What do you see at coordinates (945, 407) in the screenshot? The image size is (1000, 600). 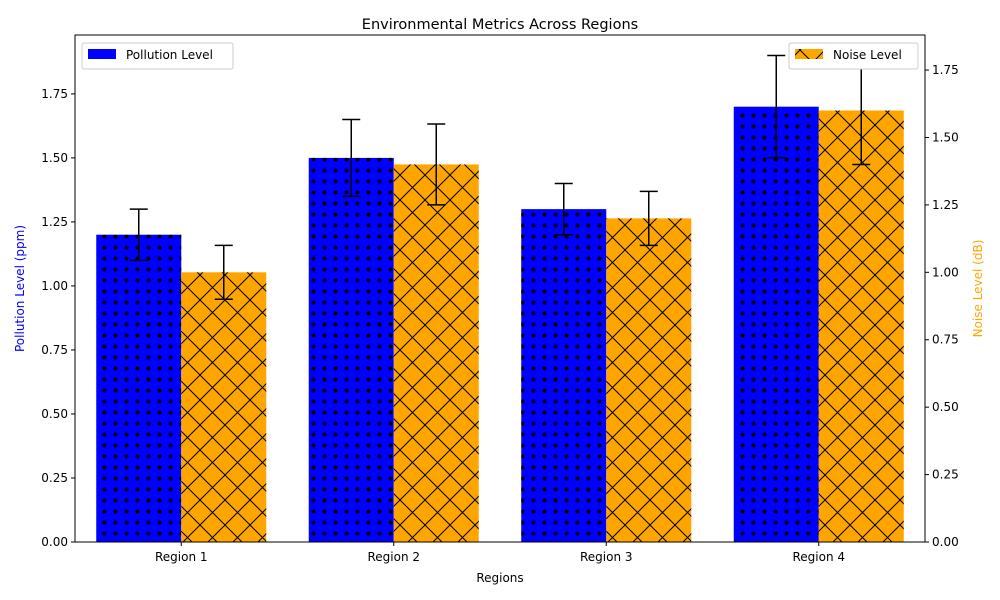 I see `right-tick-label: 0.50` at bounding box center [945, 407].